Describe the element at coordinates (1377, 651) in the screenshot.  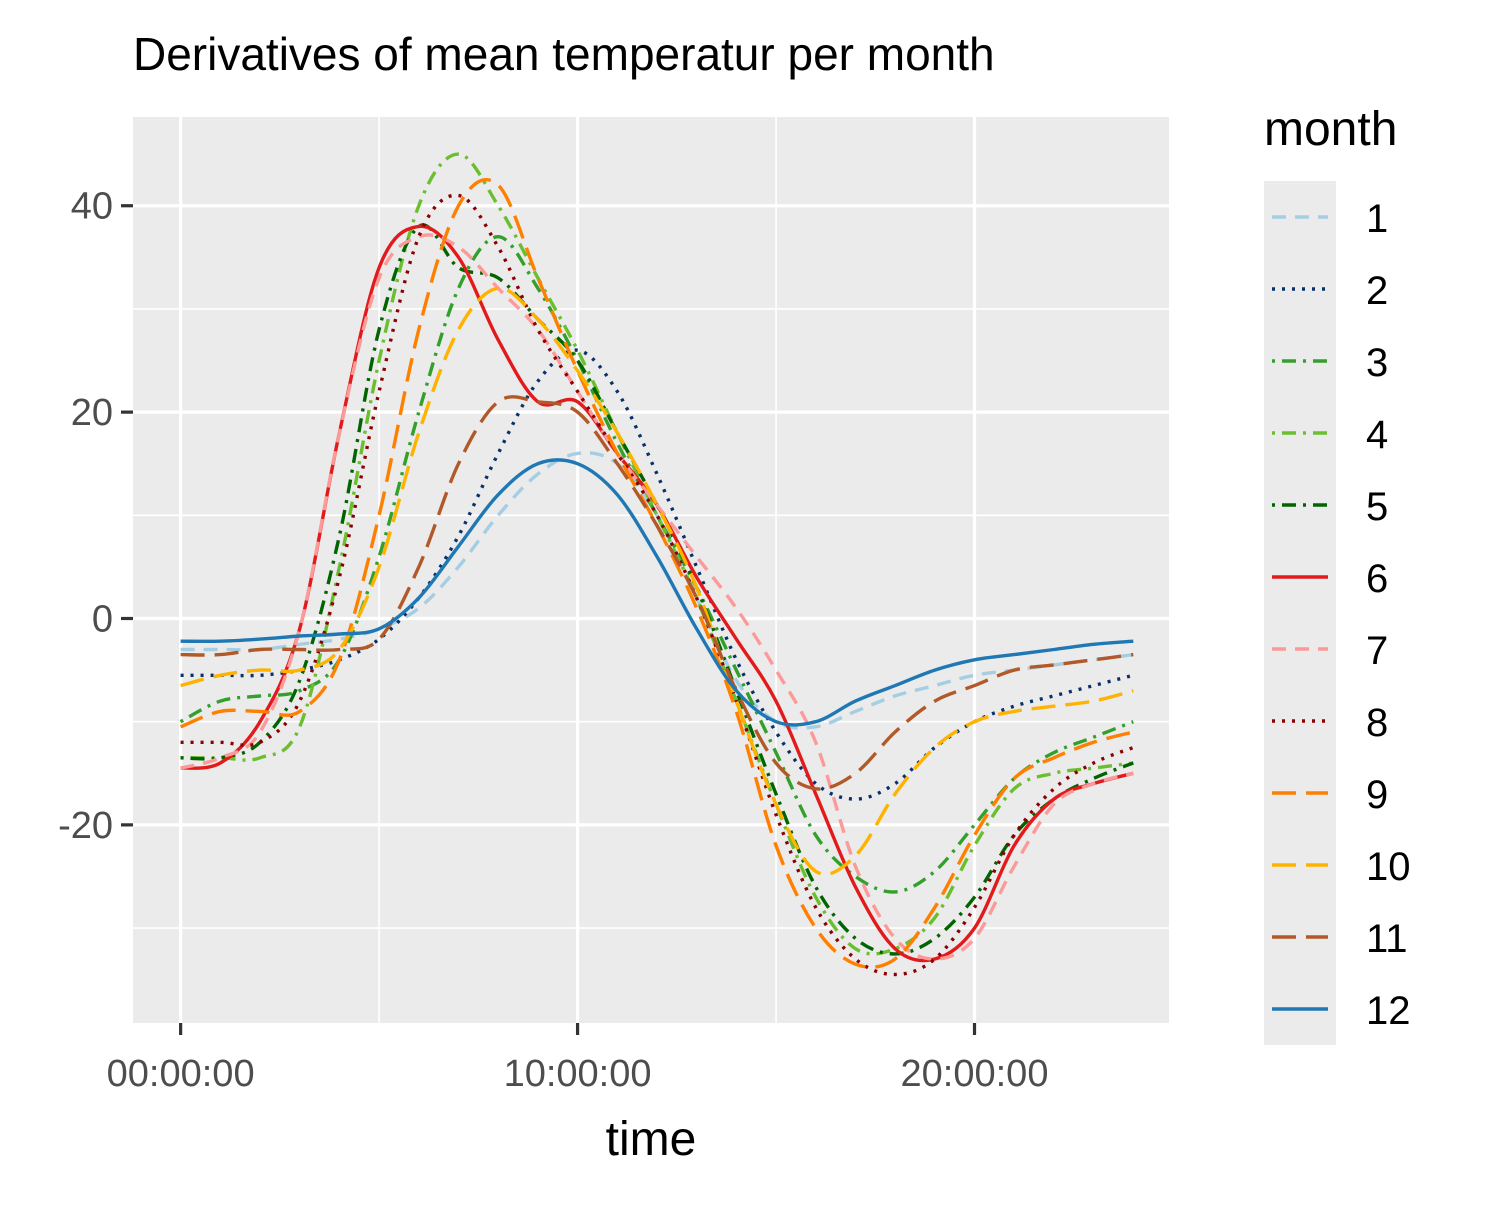
I see `legend-label-month-7: 7` at that location.